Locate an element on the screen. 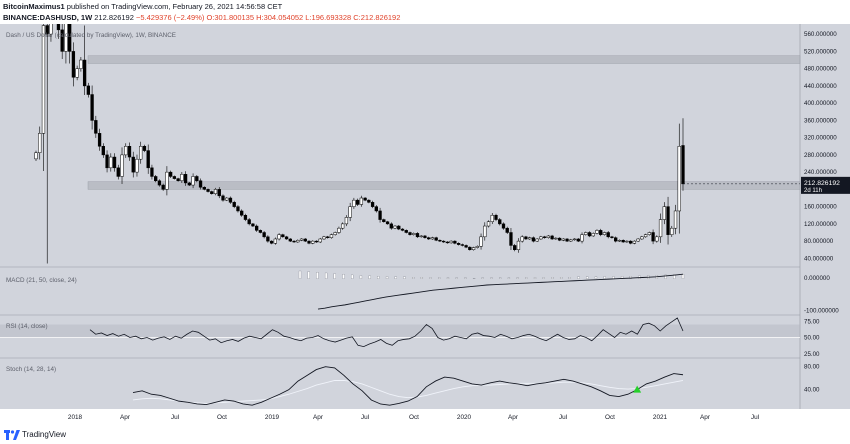 Image resolution: width=850 pixels, height=444 pixels. author-name: BitcoinMaximus1 is located at coordinates (34, 6).